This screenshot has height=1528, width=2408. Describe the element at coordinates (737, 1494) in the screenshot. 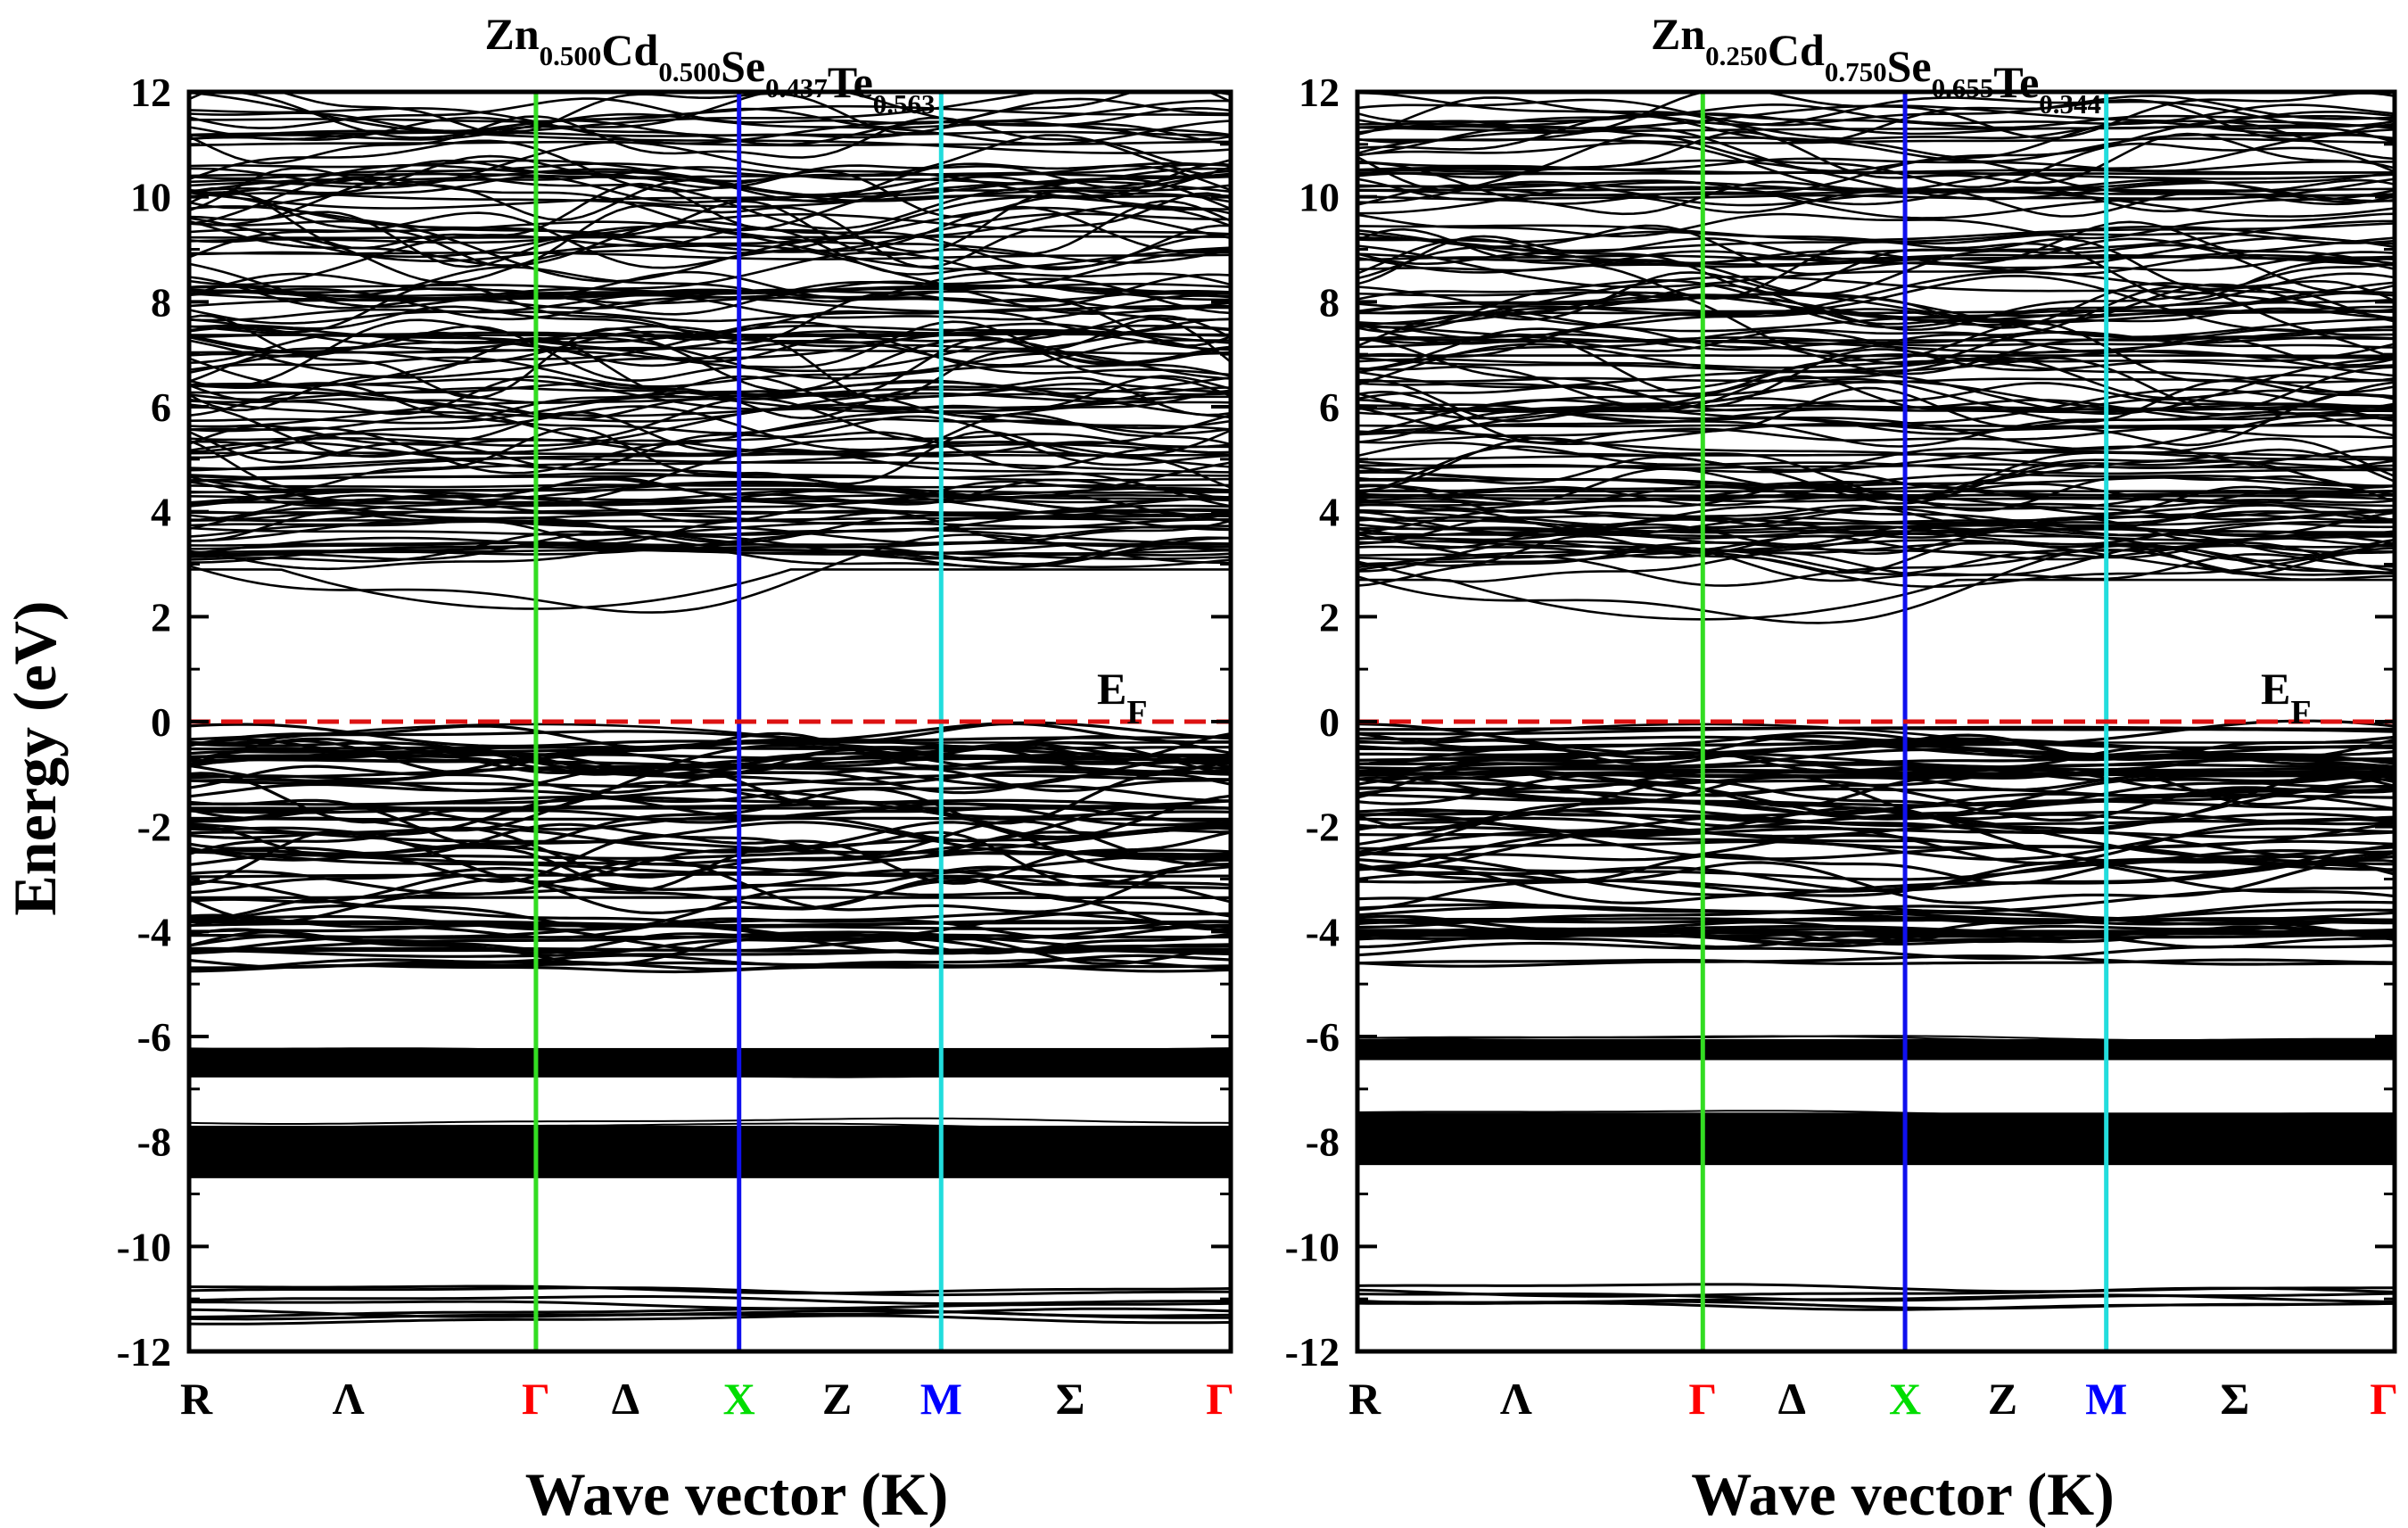

I see `x-axis-title: Wave vector (K)` at that location.